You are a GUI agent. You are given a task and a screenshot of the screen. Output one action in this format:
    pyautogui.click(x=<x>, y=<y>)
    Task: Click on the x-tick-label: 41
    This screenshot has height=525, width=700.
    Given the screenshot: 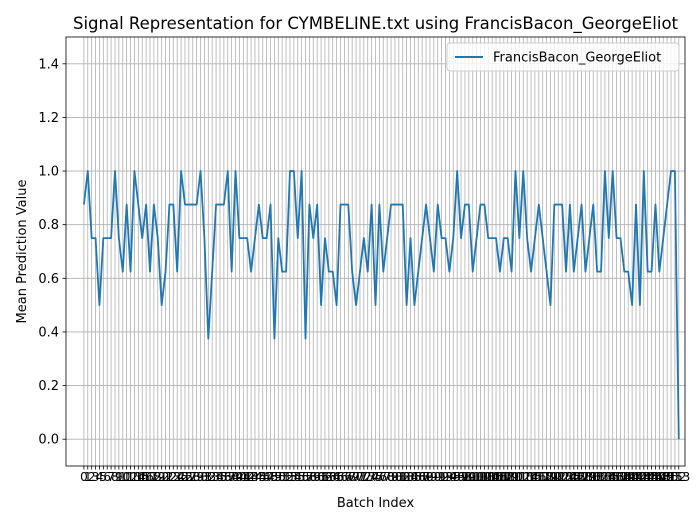 What is the action you would take?
    pyautogui.click(x=243, y=477)
    